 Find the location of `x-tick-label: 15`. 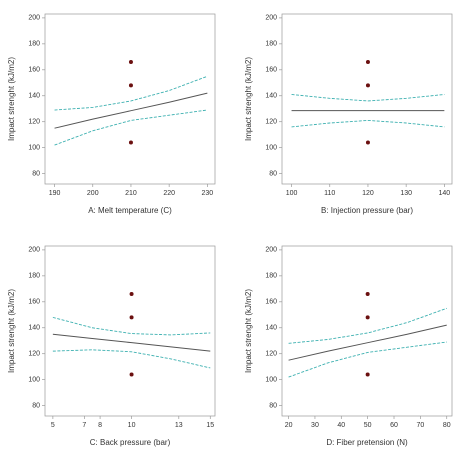

x-tick-label: 15 is located at coordinates (210, 425).